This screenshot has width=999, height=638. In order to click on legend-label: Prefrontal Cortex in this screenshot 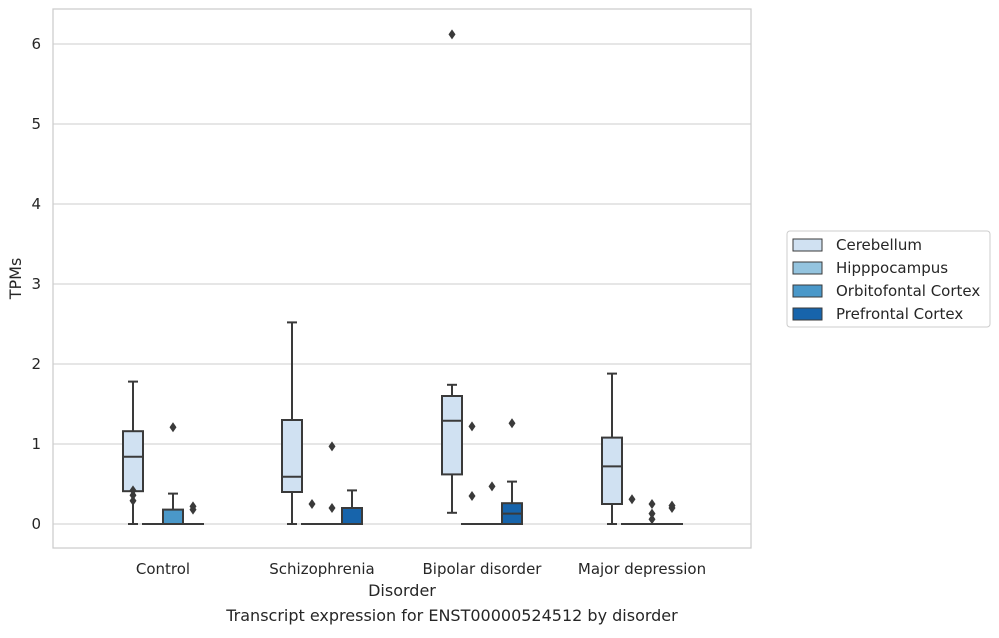, I will do `click(899, 314)`.